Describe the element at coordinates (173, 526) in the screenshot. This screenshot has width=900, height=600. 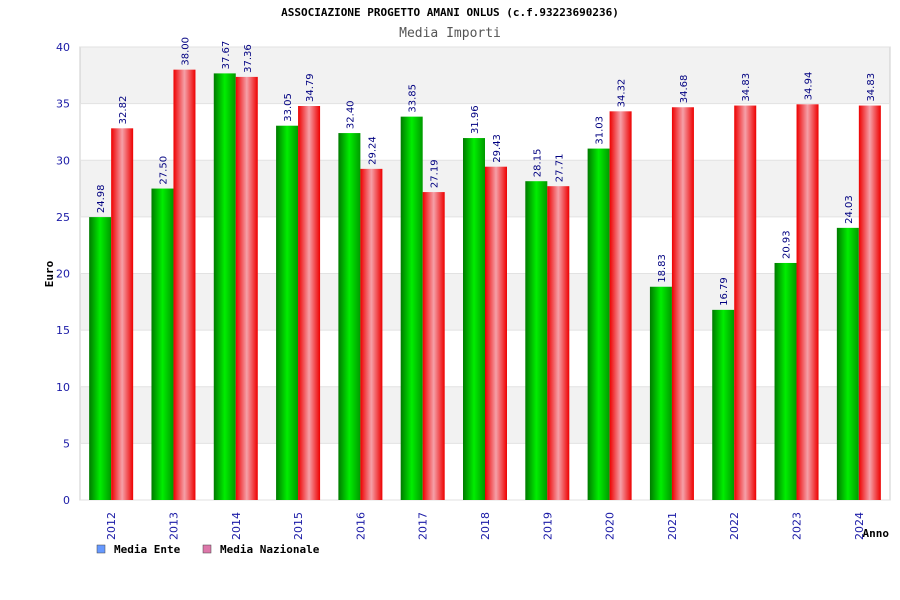
I see `x-tick-label: 2013` at that location.